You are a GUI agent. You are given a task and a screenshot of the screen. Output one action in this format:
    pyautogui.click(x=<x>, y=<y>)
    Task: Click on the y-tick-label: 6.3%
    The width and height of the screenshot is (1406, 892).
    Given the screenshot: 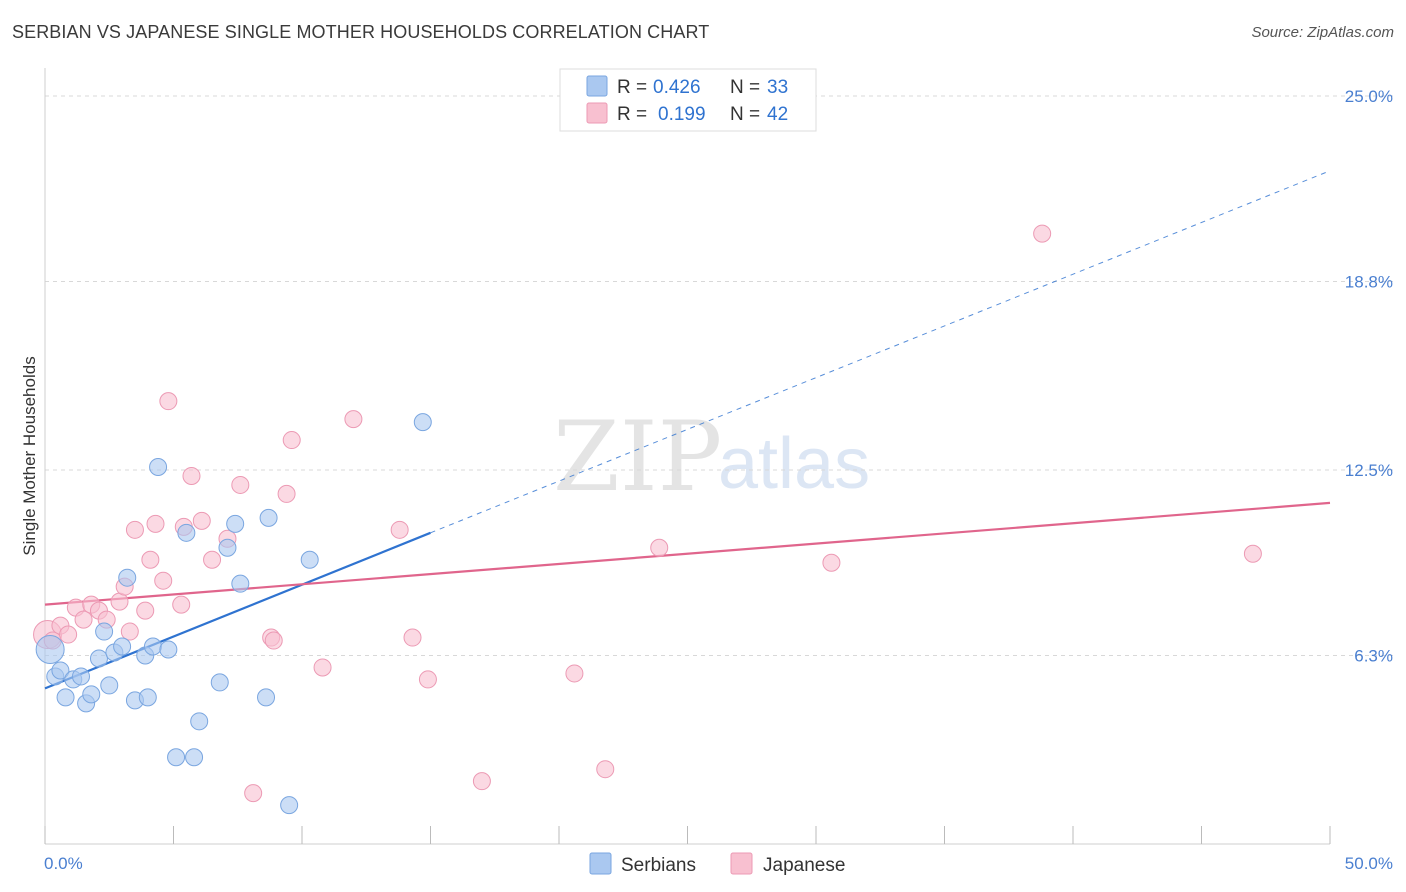 What is the action you would take?
    pyautogui.click(x=1373, y=655)
    